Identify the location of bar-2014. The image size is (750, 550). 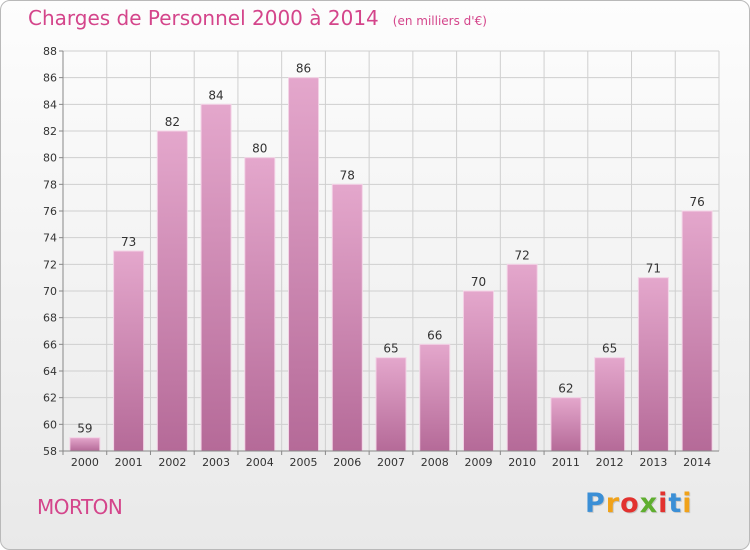
(697, 331).